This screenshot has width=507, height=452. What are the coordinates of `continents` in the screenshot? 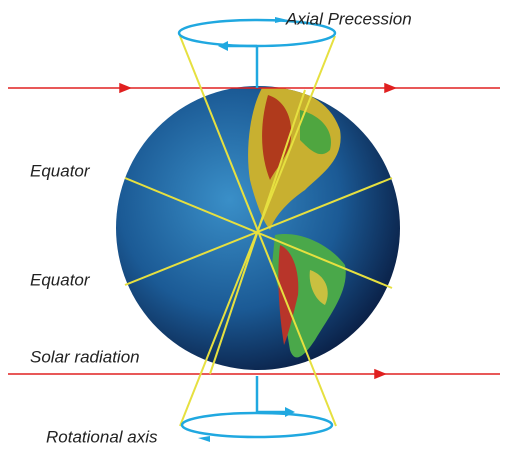 It's located at (297, 222).